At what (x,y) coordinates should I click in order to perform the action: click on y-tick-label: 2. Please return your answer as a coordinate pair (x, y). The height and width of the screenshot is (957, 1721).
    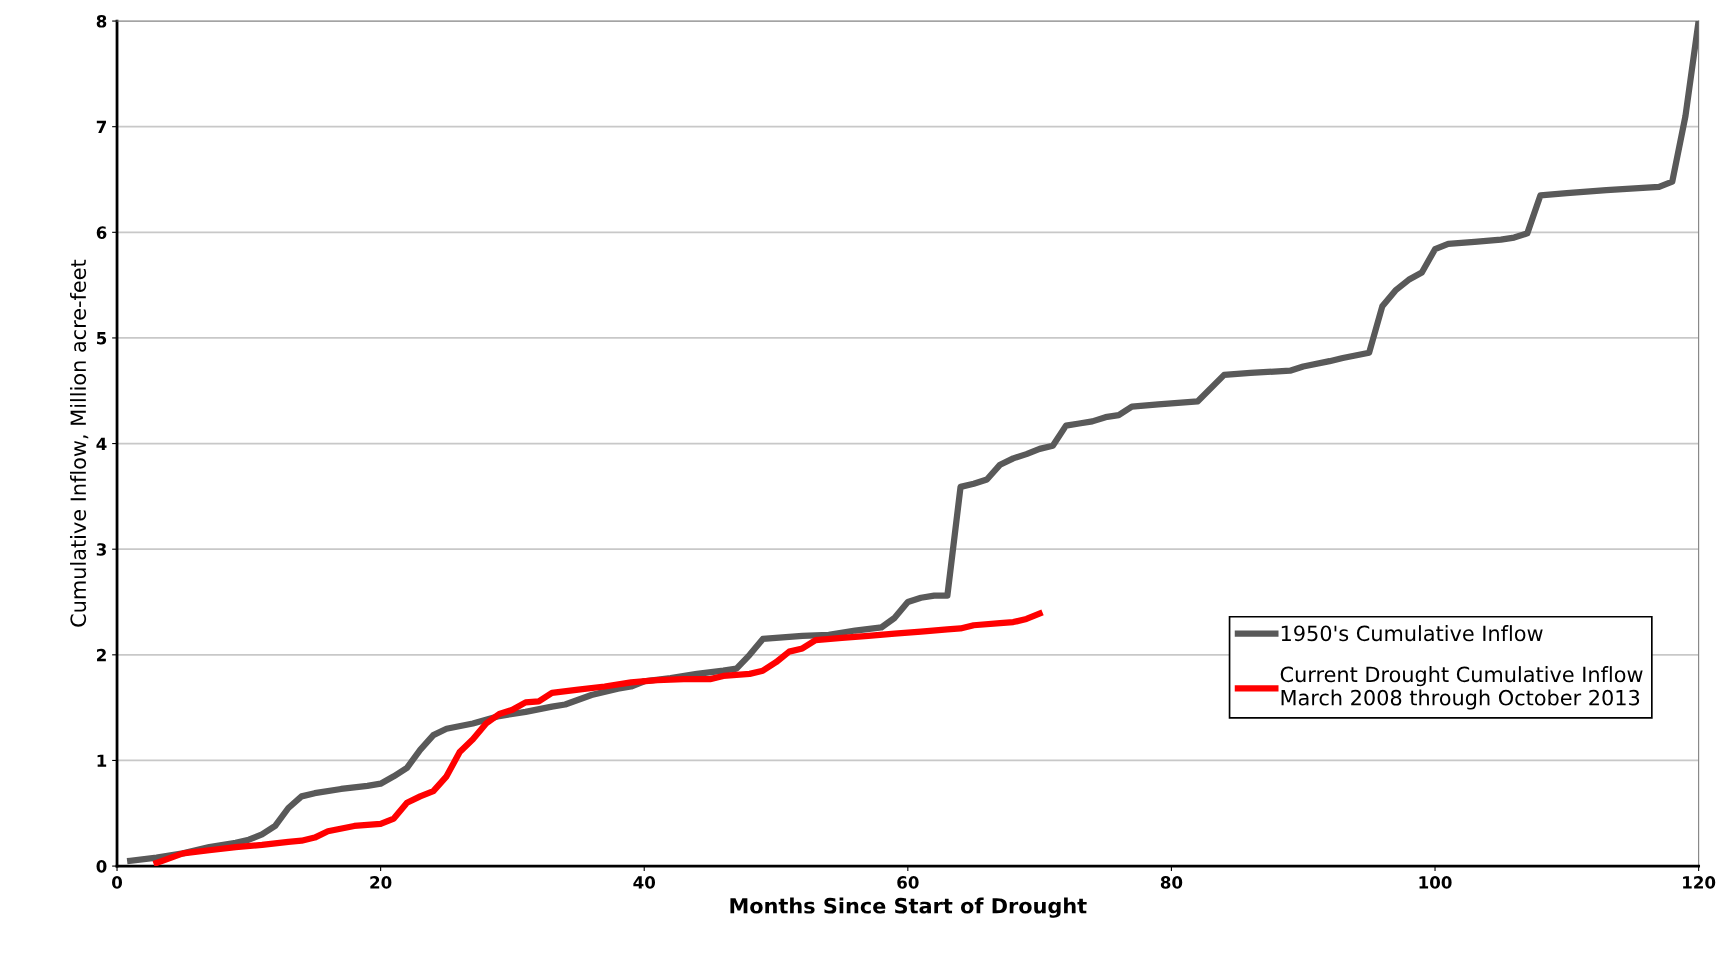
    Looking at the image, I should click on (101, 655).